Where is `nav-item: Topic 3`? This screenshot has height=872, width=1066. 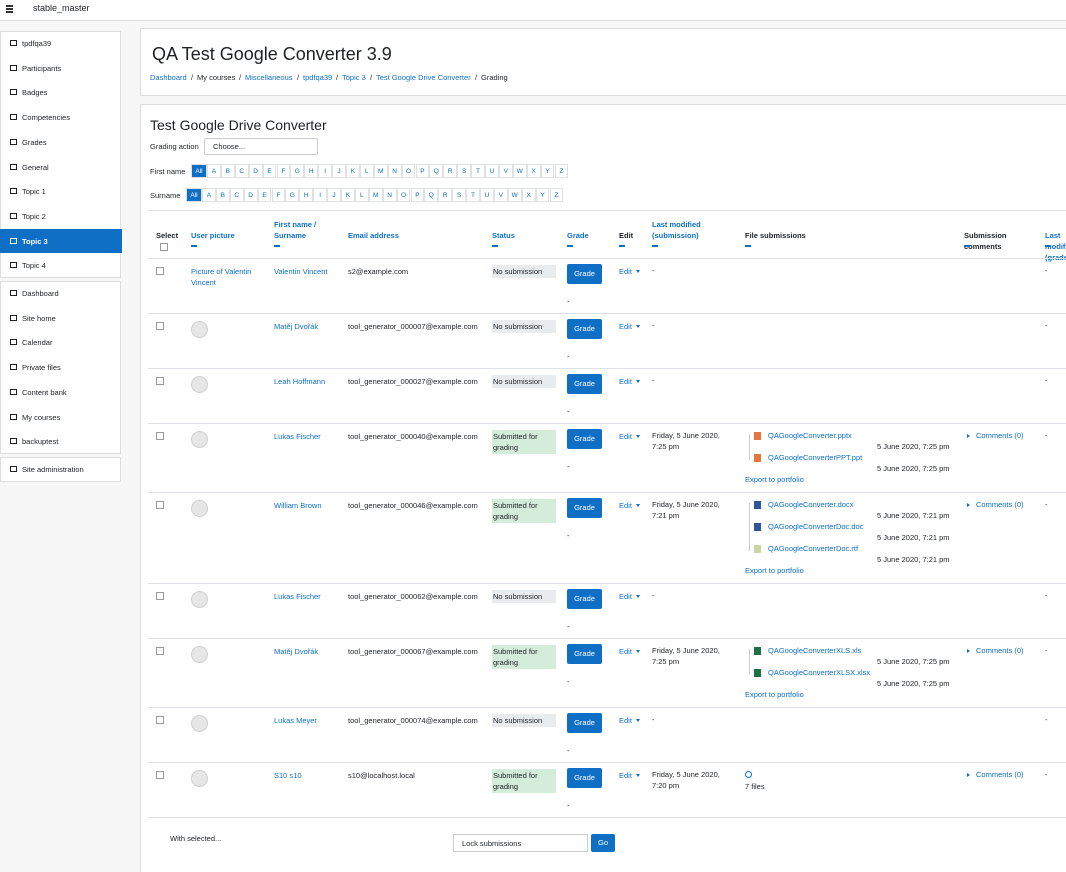
nav-item: Topic 3 is located at coordinates (35, 241).